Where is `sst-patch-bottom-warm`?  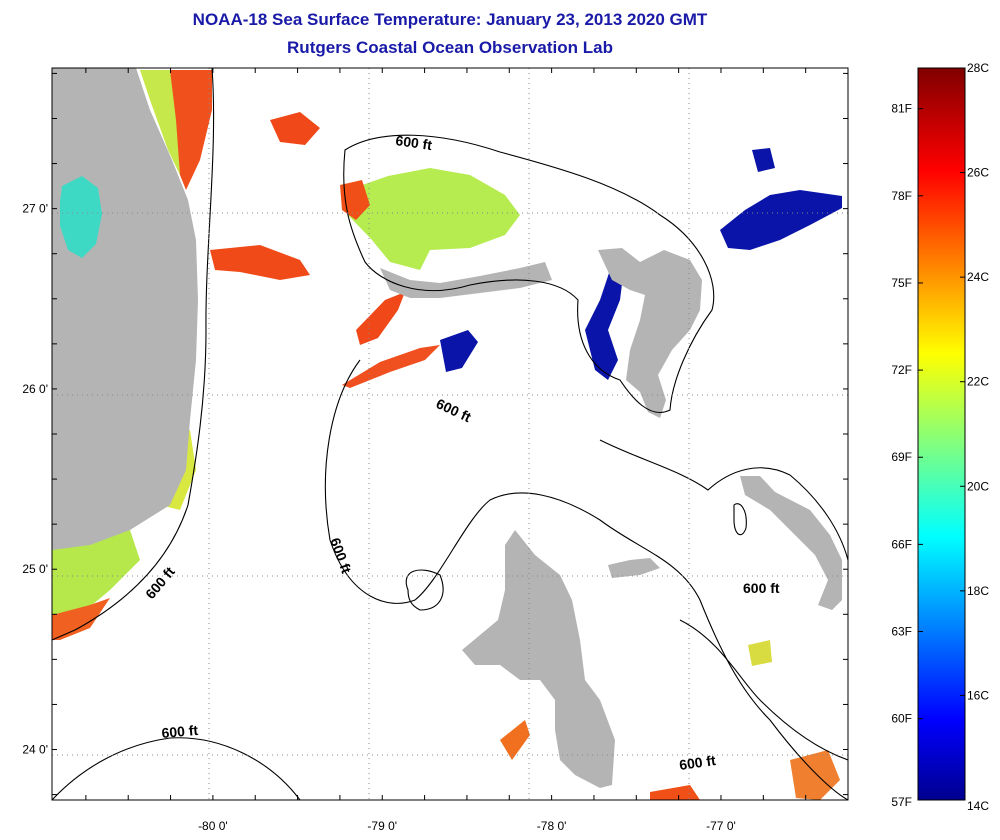
sst-patch-bottom-warm is located at coordinates (675, 792).